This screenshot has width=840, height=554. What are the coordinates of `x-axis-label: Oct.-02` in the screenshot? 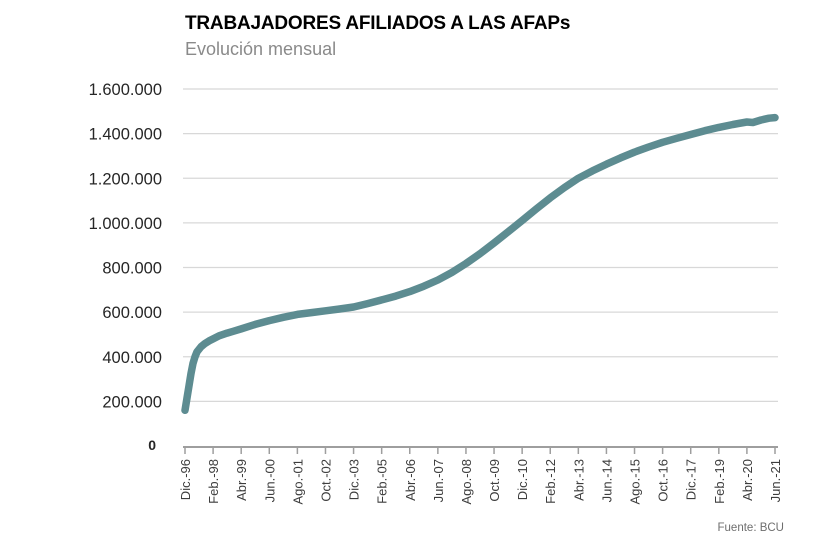 It's located at (325, 480).